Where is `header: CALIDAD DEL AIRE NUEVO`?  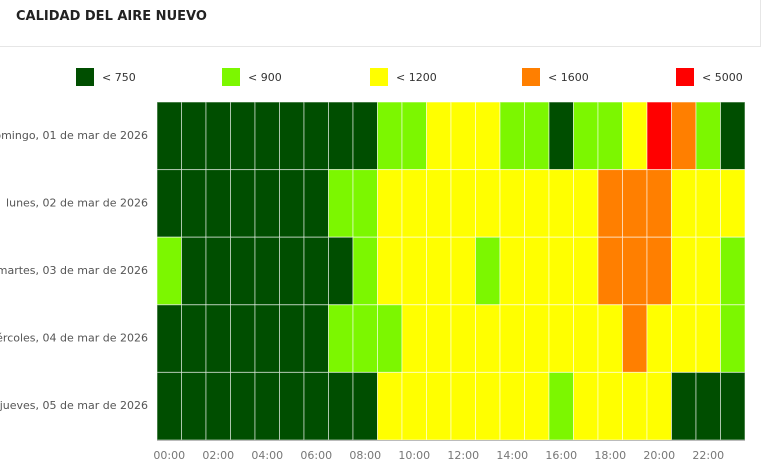
header: CALIDAD DEL AIRE NUEVO is located at coordinates (380, 23).